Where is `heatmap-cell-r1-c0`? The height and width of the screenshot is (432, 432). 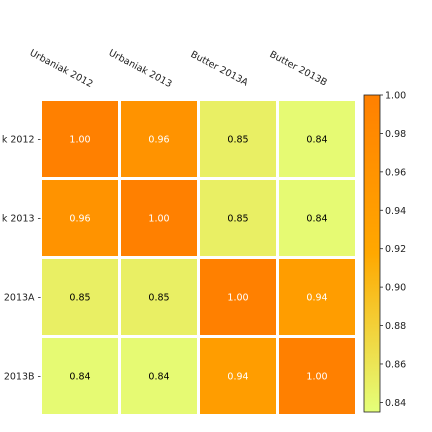
heatmap-cell-r1-c0 is located at coordinates (80, 218).